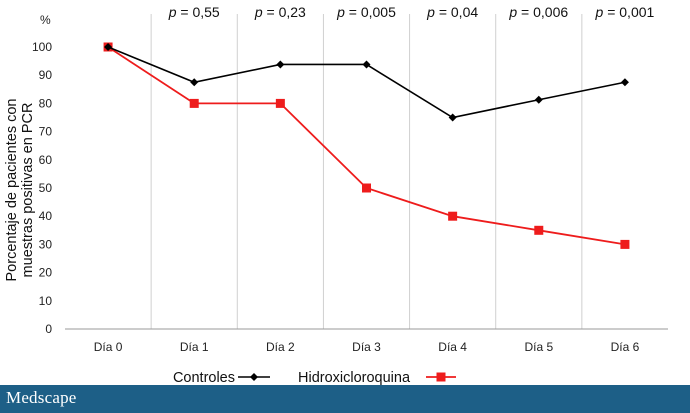  I want to click on y-tick-label: 20, so click(46, 273).